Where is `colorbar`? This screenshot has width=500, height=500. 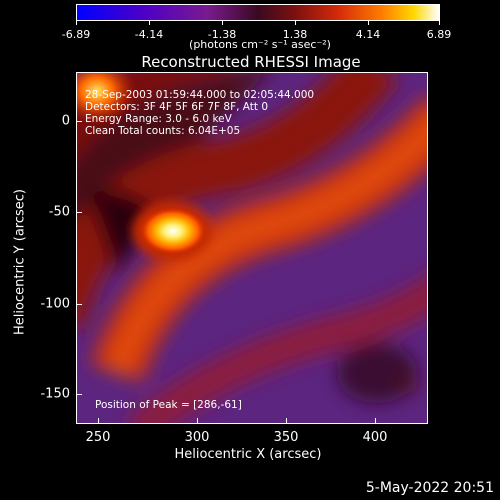
colorbar is located at coordinates (258, 12).